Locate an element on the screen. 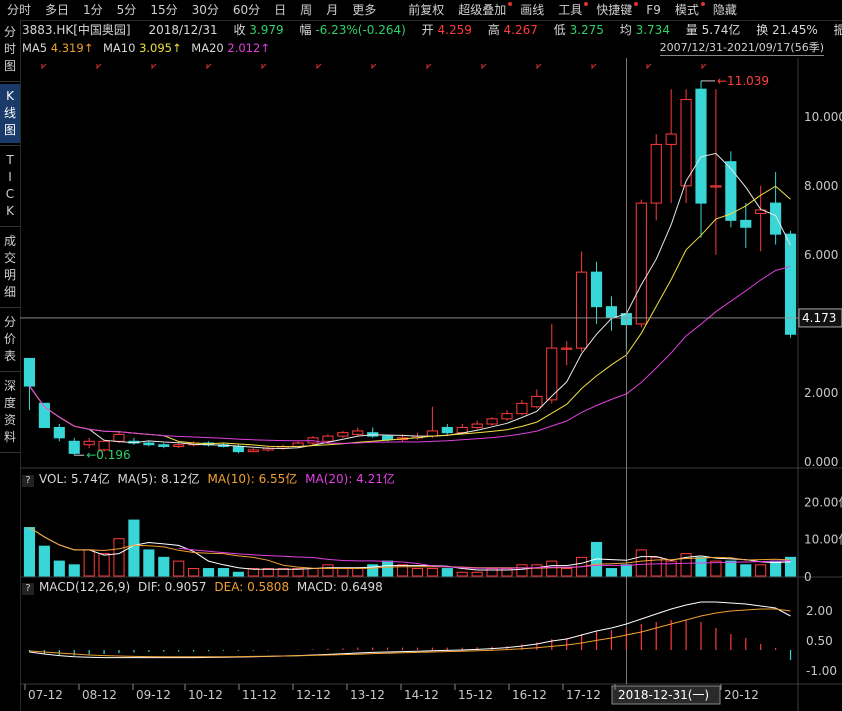  toolbar-item-3: 5分 is located at coordinates (126, 10).